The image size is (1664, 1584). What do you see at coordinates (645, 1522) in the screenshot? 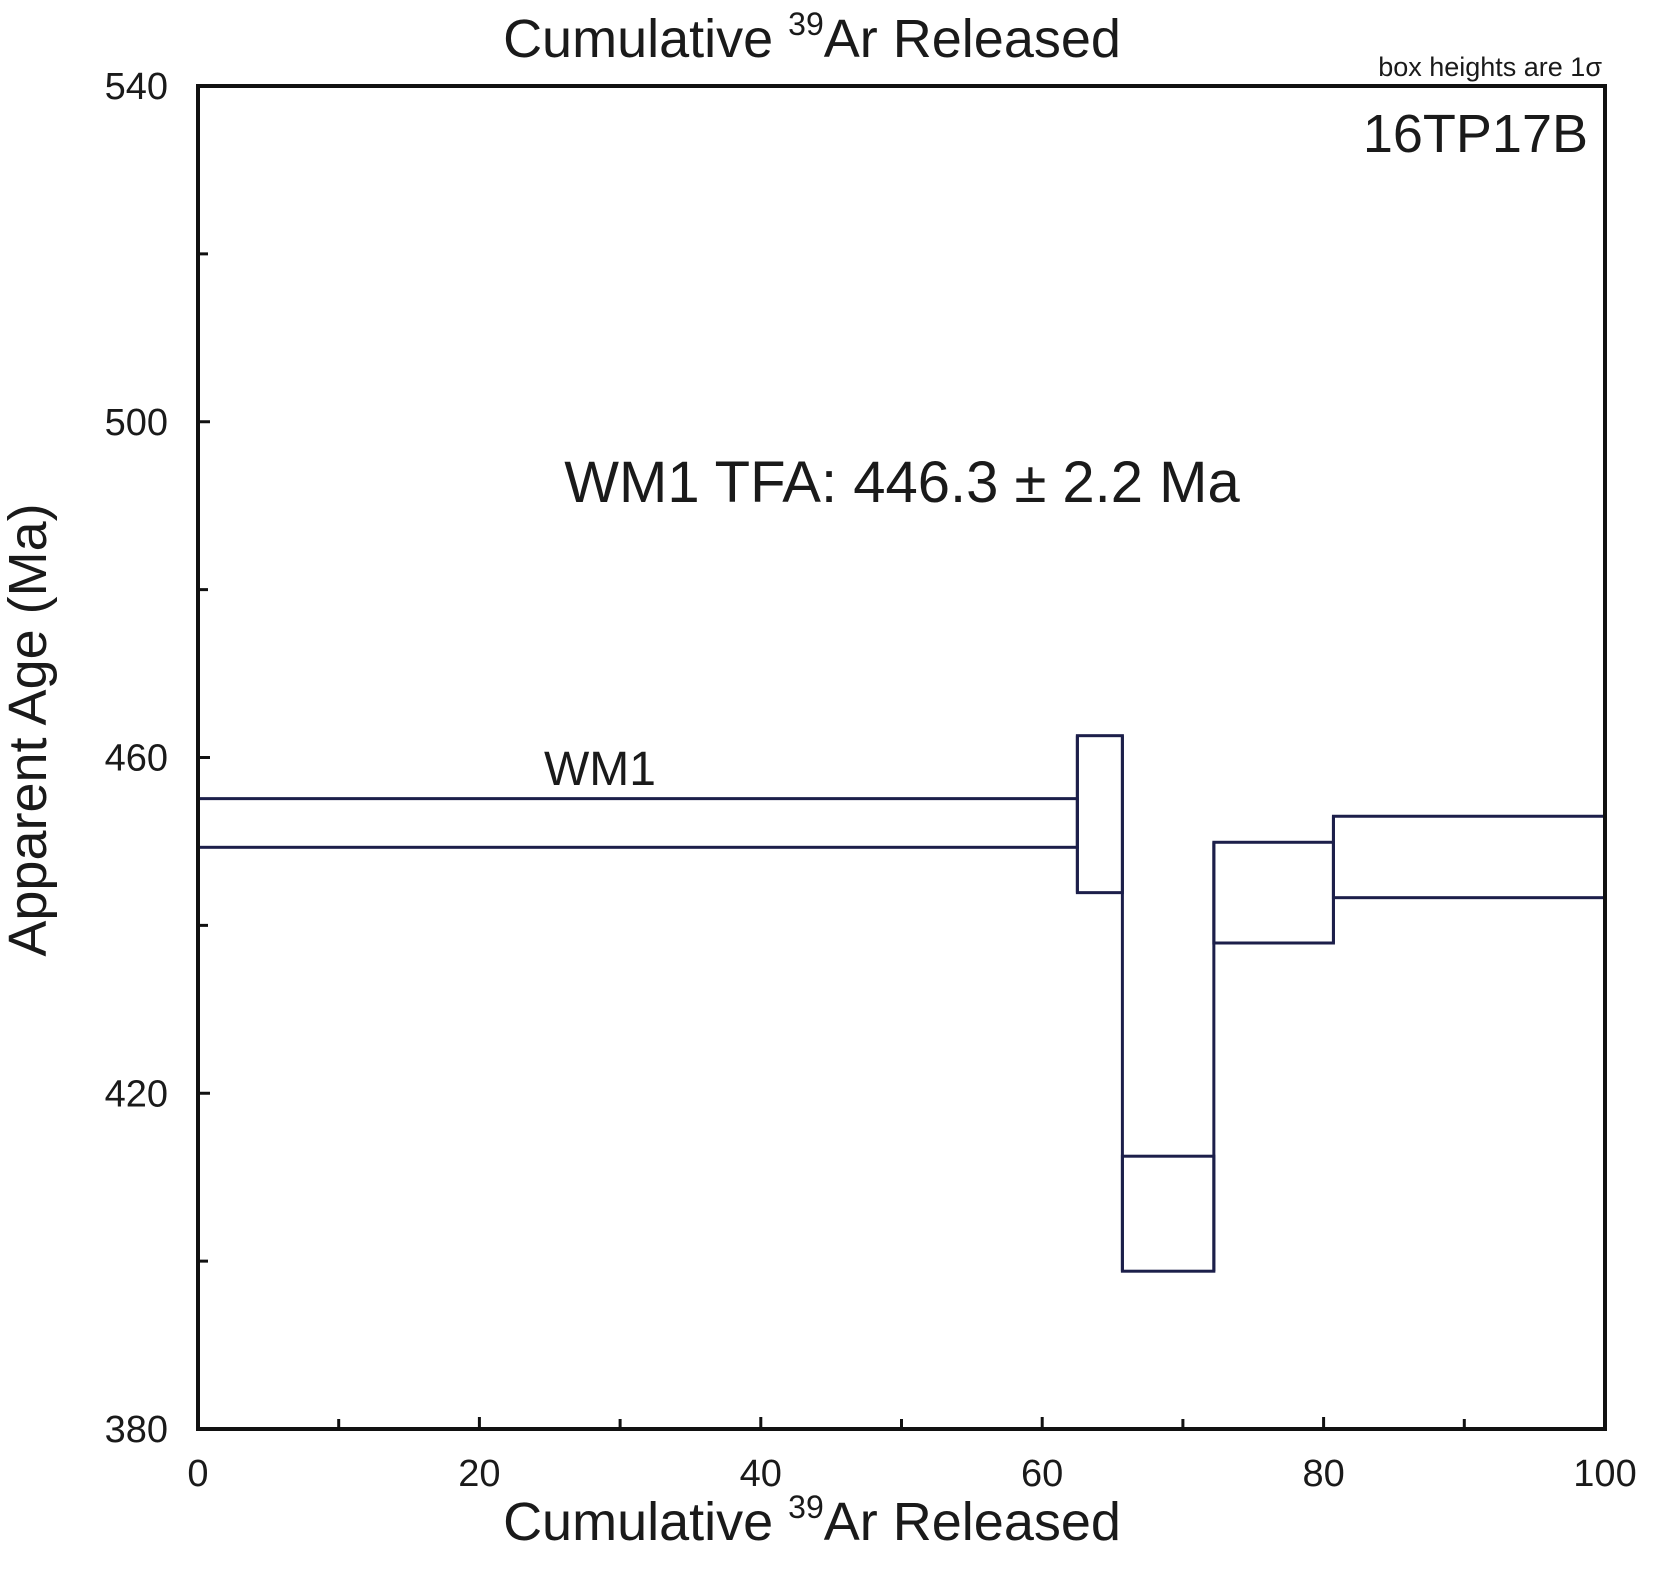
I see `x-axis-label-part1: Cumulative` at bounding box center [645, 1522].